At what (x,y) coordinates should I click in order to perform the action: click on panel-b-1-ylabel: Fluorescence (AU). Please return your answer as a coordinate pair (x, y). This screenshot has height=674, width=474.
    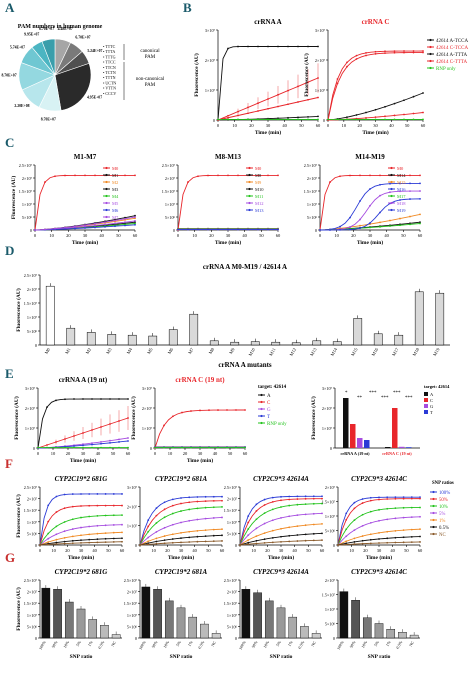
    Looking at the image, I should click on (306, 75).